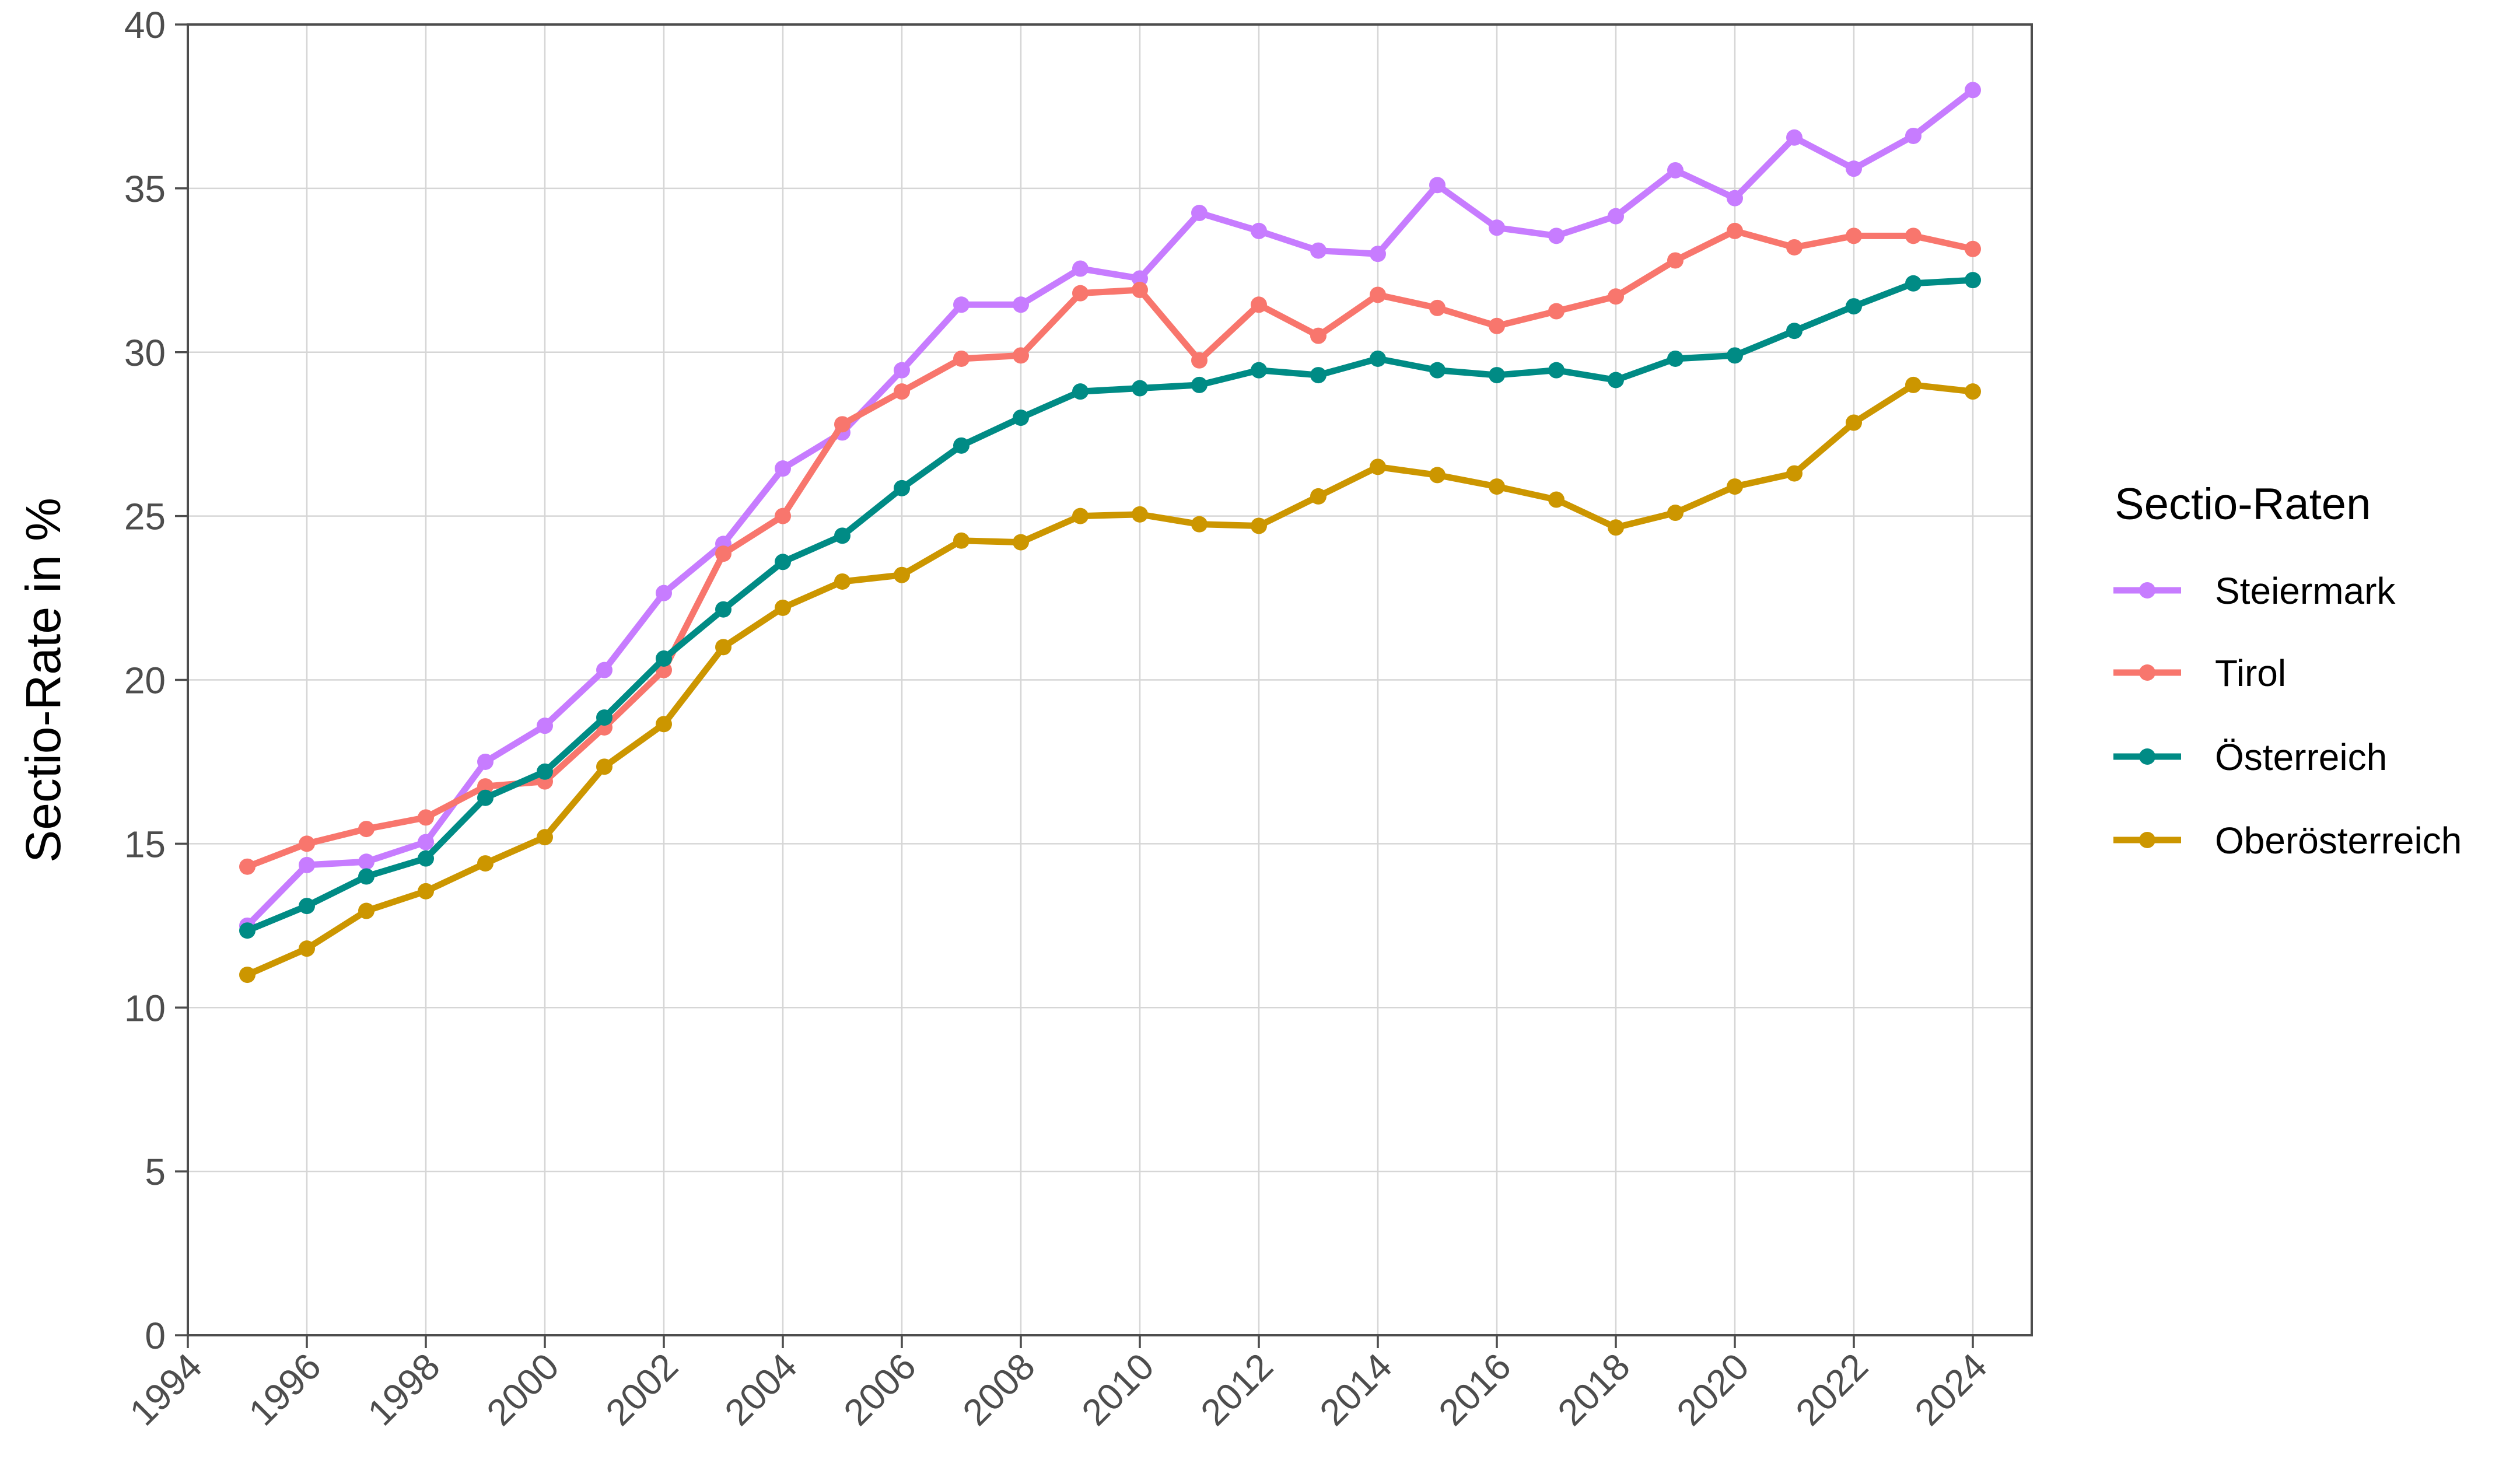  I want to click on legend-label: Steiermark, so click(2305, 591).